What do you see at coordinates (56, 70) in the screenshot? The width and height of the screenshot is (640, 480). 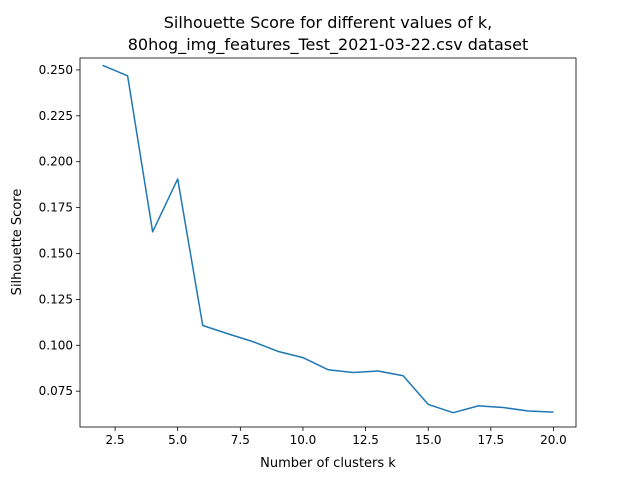 I see `y-tick-label: 0.250` at bounding box center [56, 70].